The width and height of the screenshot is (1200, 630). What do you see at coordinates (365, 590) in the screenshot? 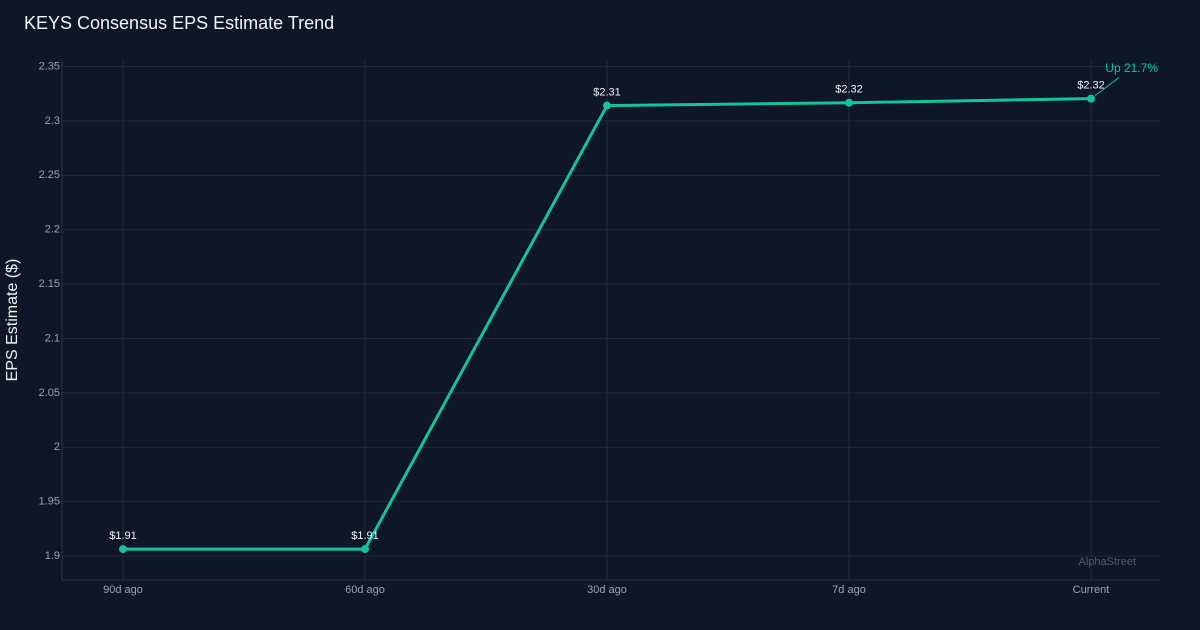
I see `x-tick-label: 60d ago` at bounding box center [365, 590].